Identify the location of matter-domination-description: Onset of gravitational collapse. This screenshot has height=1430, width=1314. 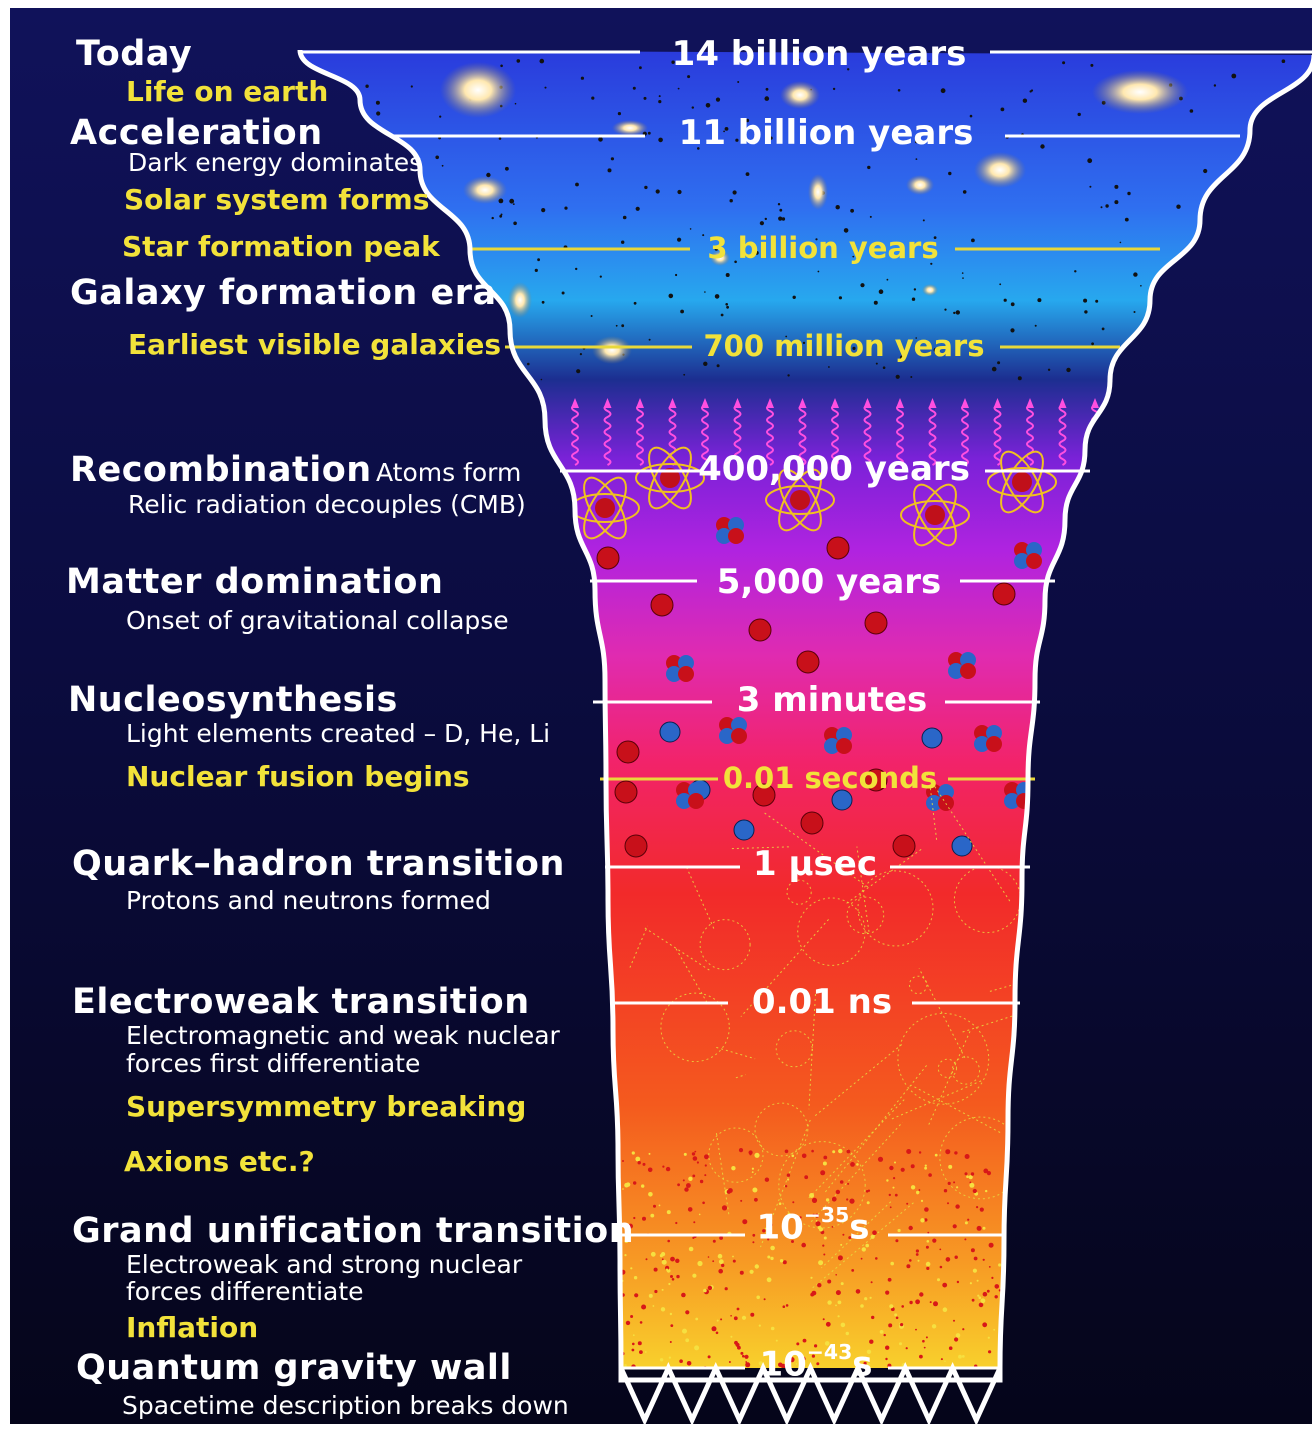
(317, 620).